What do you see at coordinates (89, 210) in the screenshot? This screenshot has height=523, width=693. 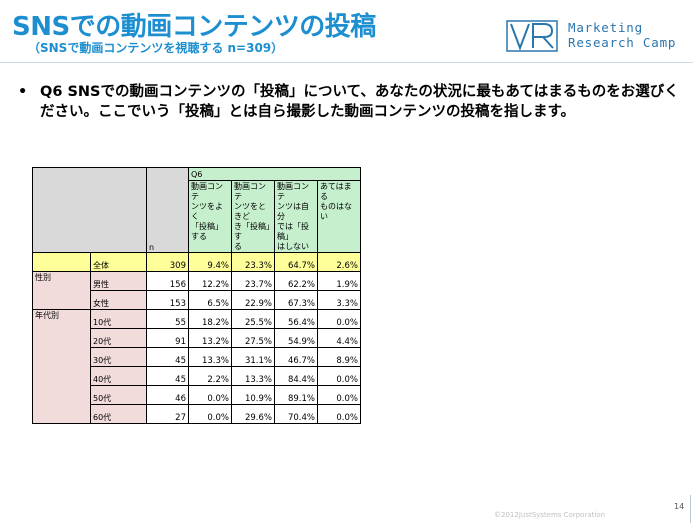 I see `table-corner` at bounding box center [89, 210].